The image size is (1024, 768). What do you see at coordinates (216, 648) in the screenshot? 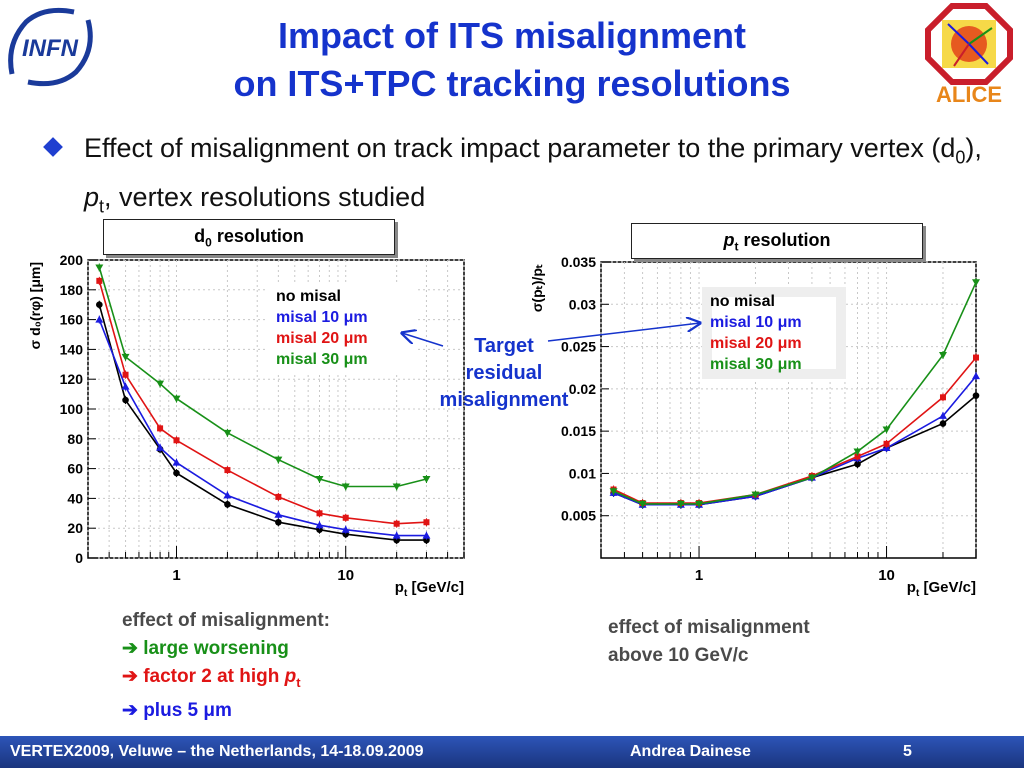
I see `left-note-line-2-text: large worsening` at bounding box center [216, 648].